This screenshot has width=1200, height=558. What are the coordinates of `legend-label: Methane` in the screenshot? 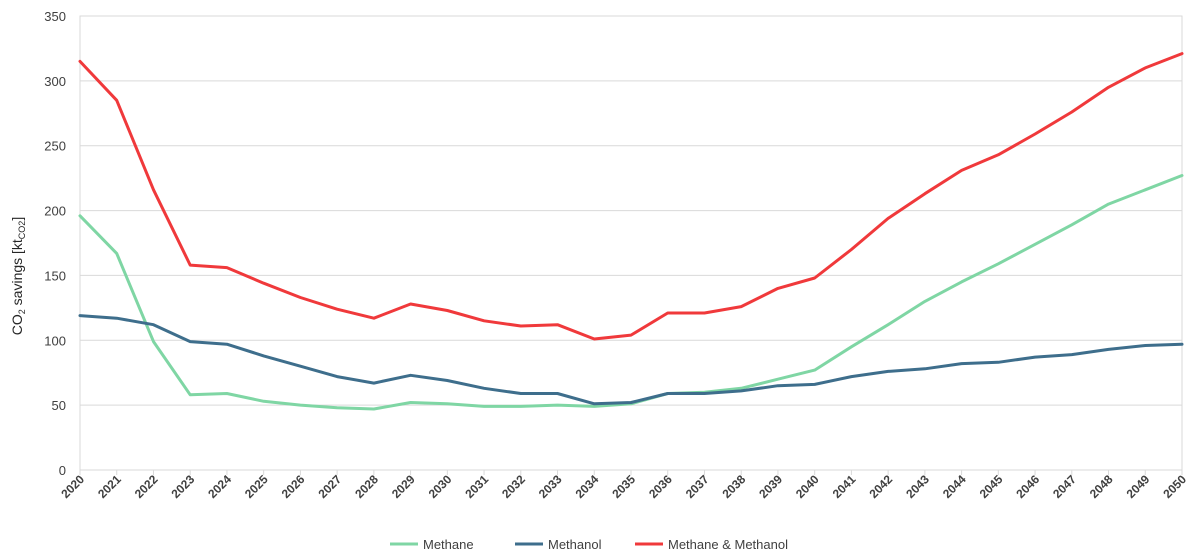 It's located at (448, 544).